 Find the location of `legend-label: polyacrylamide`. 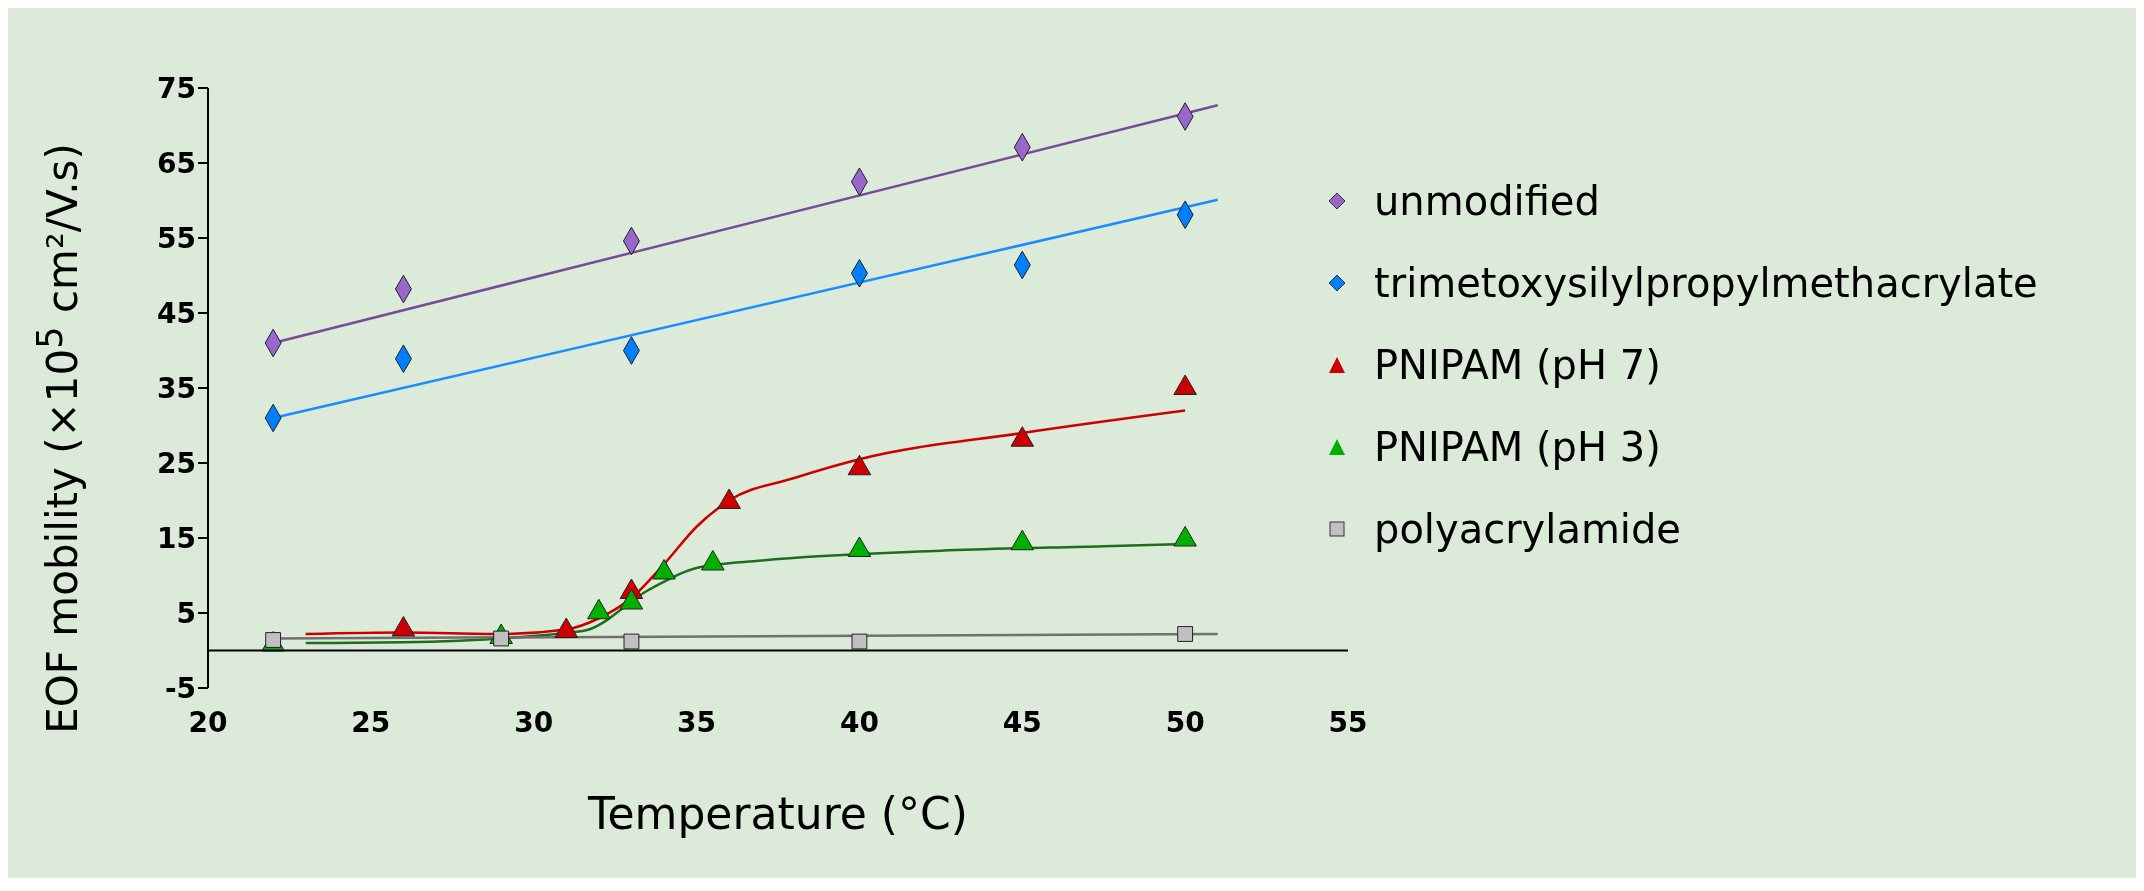

legend-label: polyacrylamide is located at coordinates (1527, 529).